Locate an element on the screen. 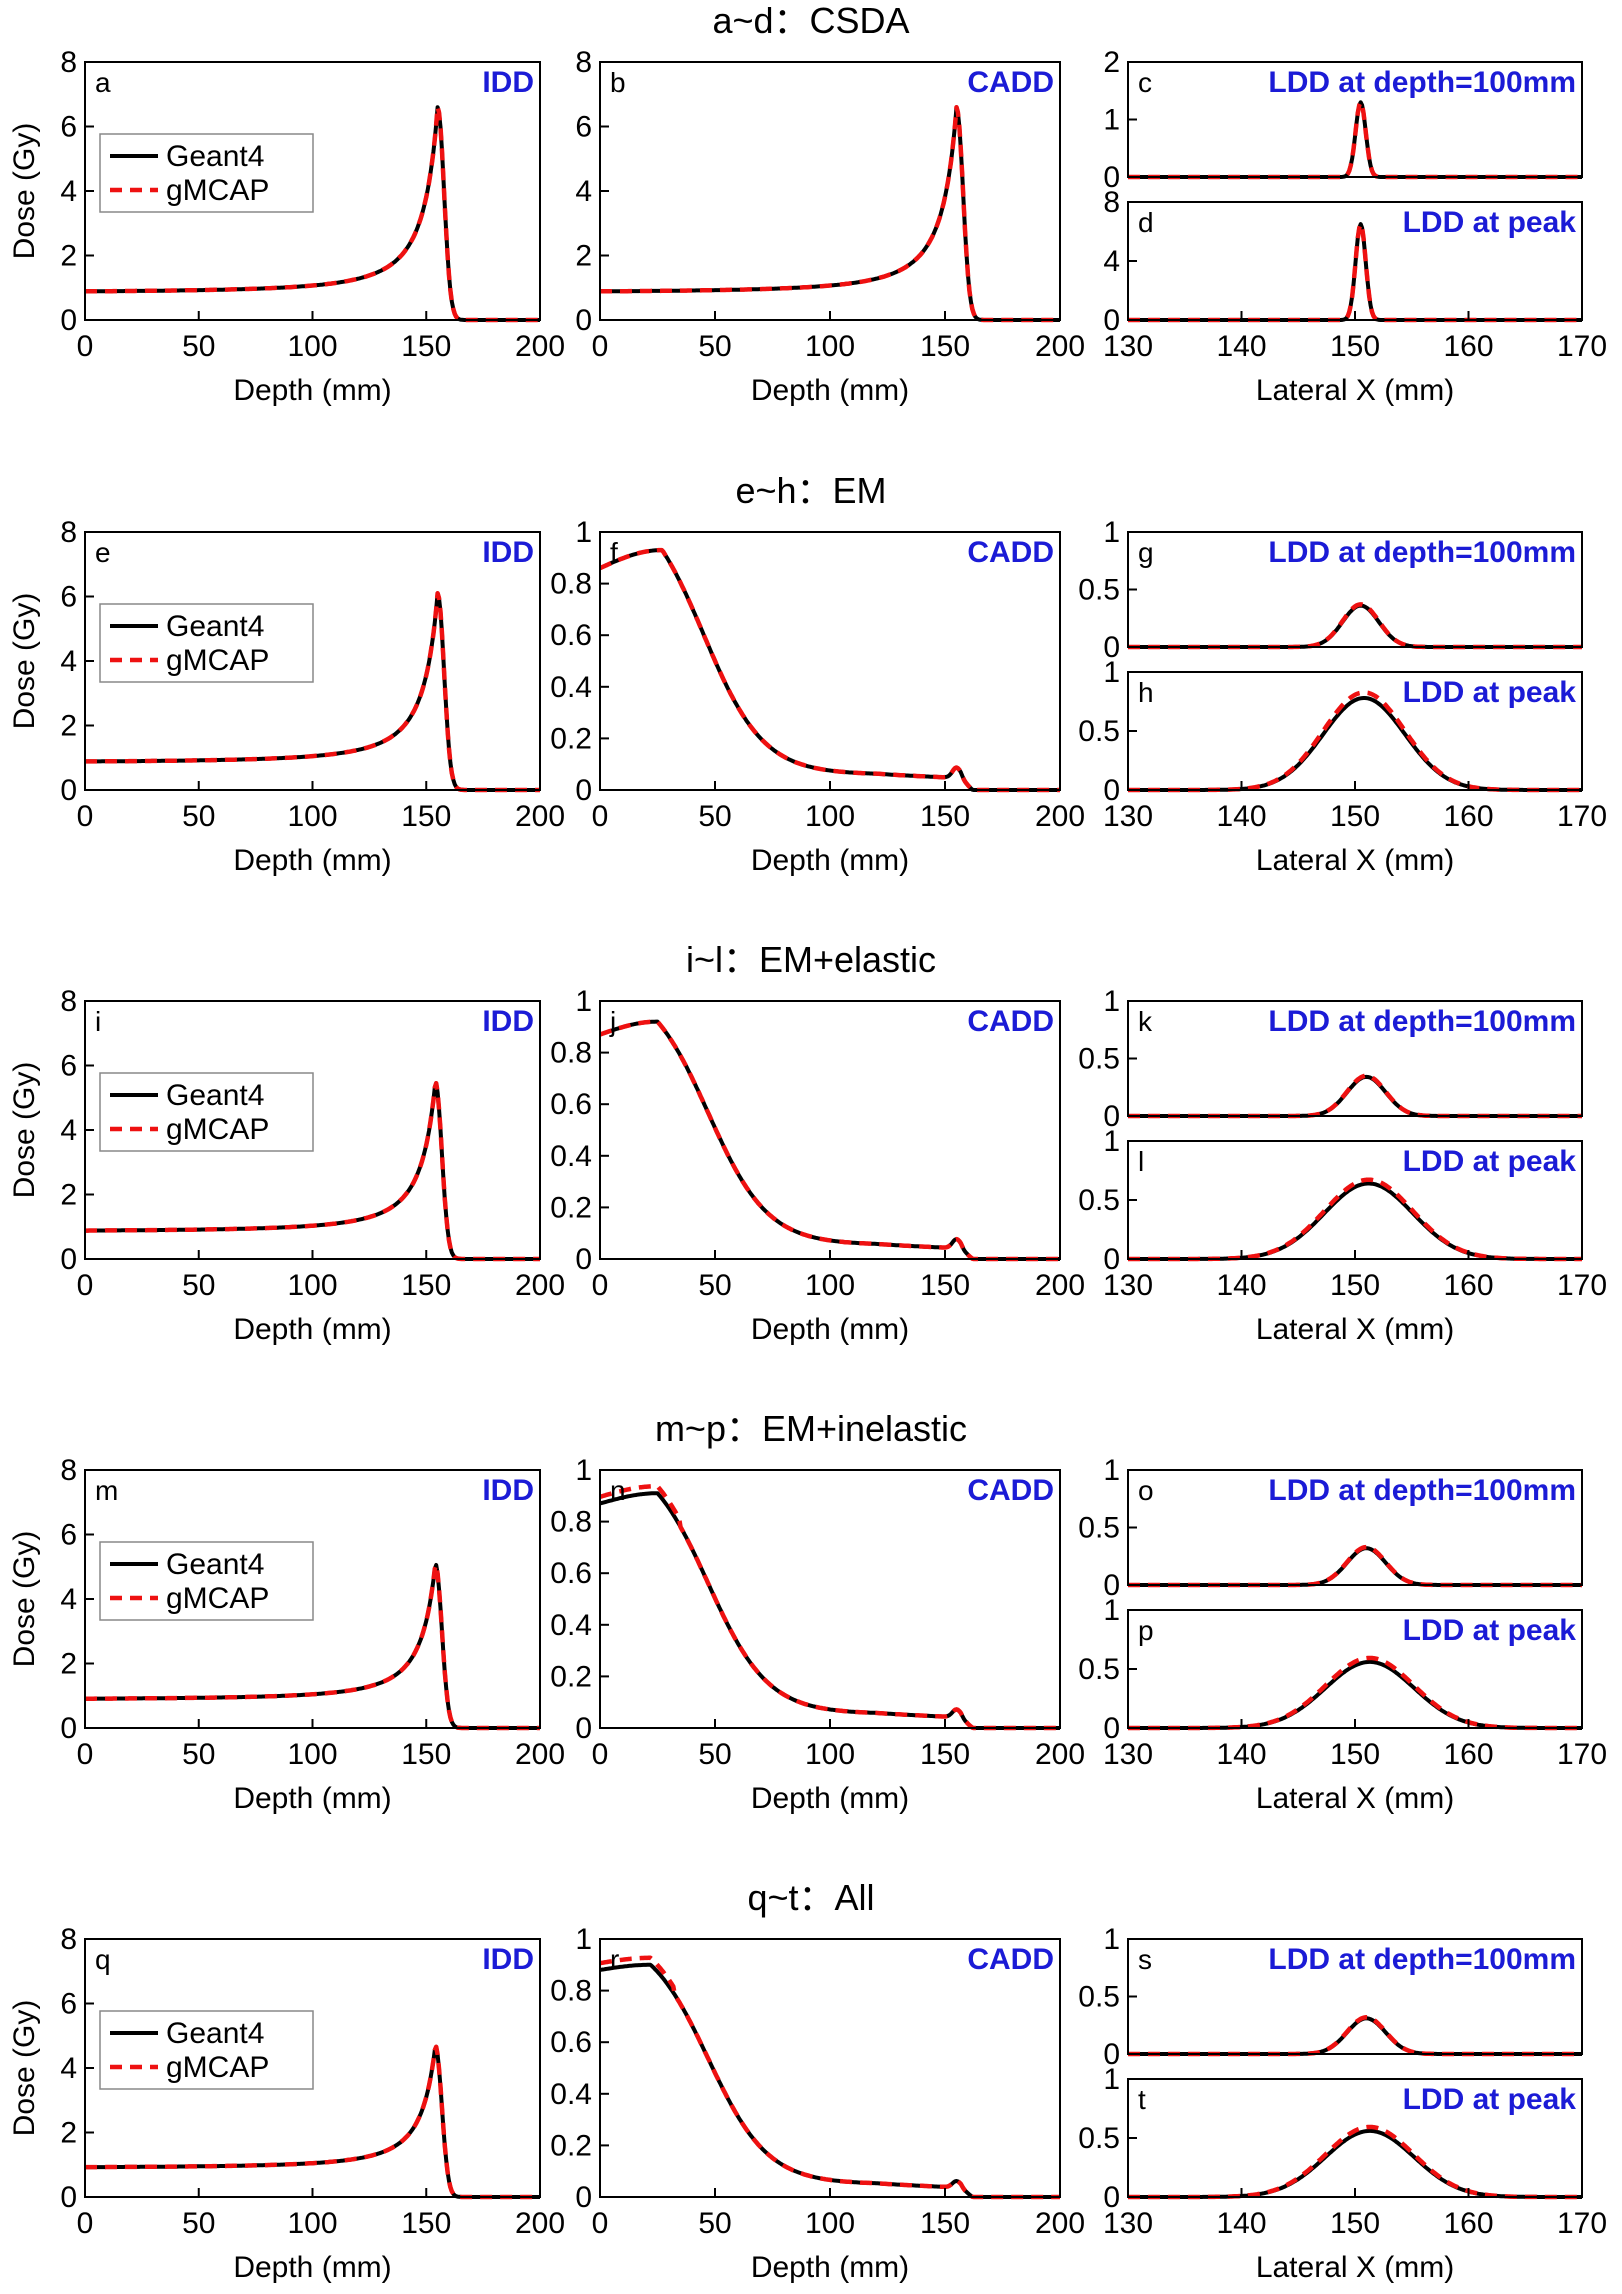 The image size is (1622, 2294). series-geant4-h is located at coordinates (1355, 744).